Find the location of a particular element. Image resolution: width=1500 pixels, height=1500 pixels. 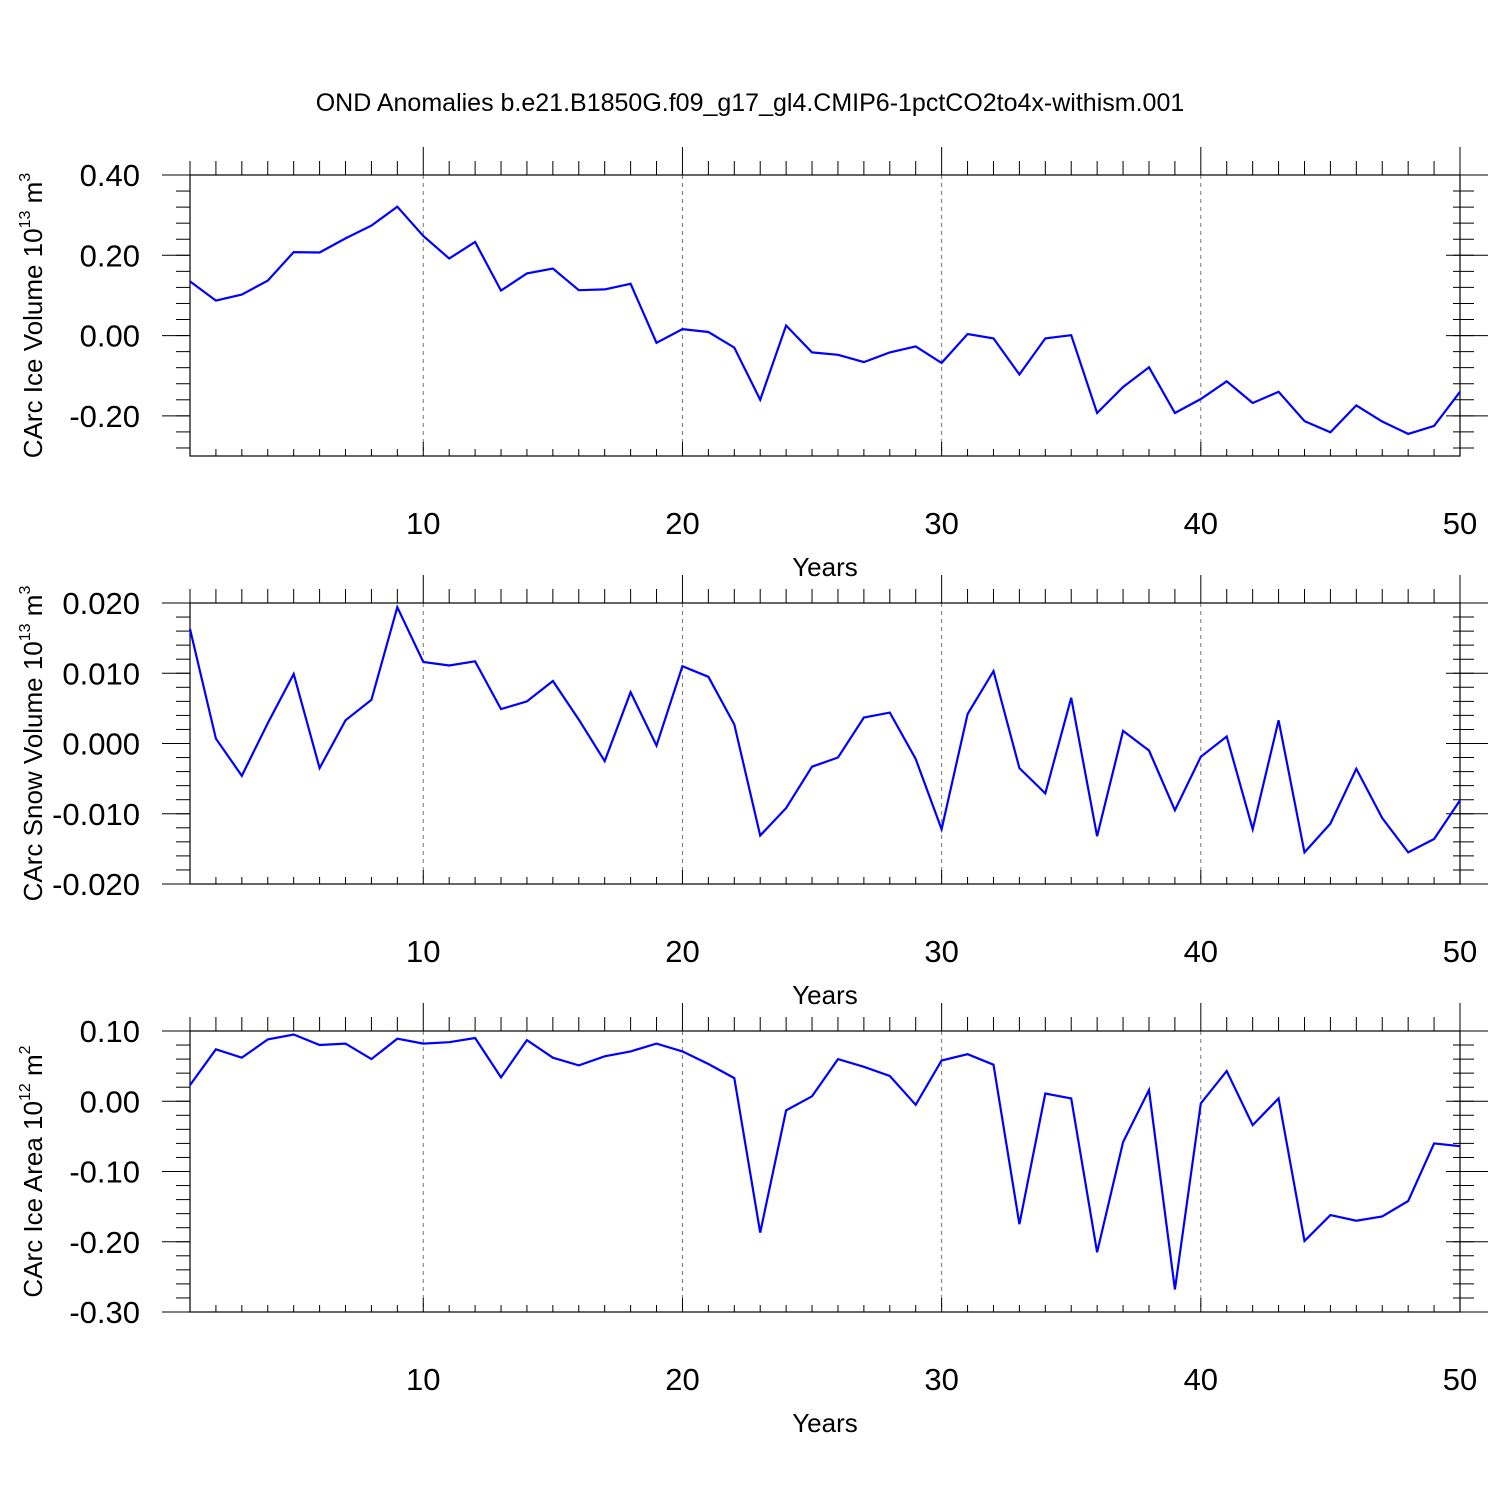

y-tick-label: 0.20 is located at coordinates (110, 255).